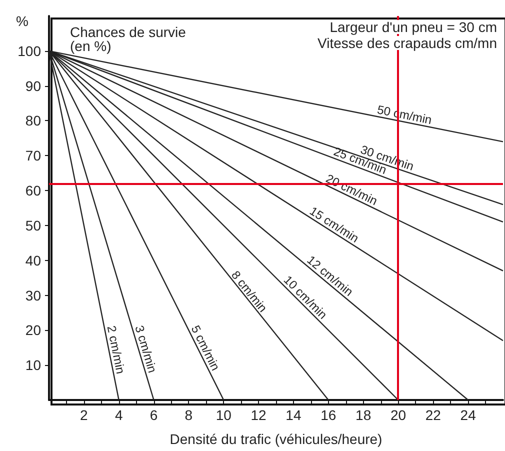 The width and height of the screenshot is (505, 451). I want to click on y-tick-label: 80, so click(33, 120).